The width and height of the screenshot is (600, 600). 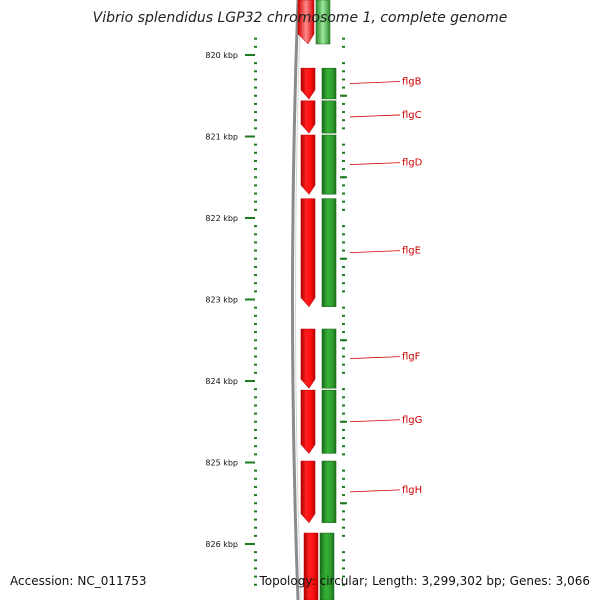 I want to click on gene-label-flgB: flgB, so click(x=412, y=82).